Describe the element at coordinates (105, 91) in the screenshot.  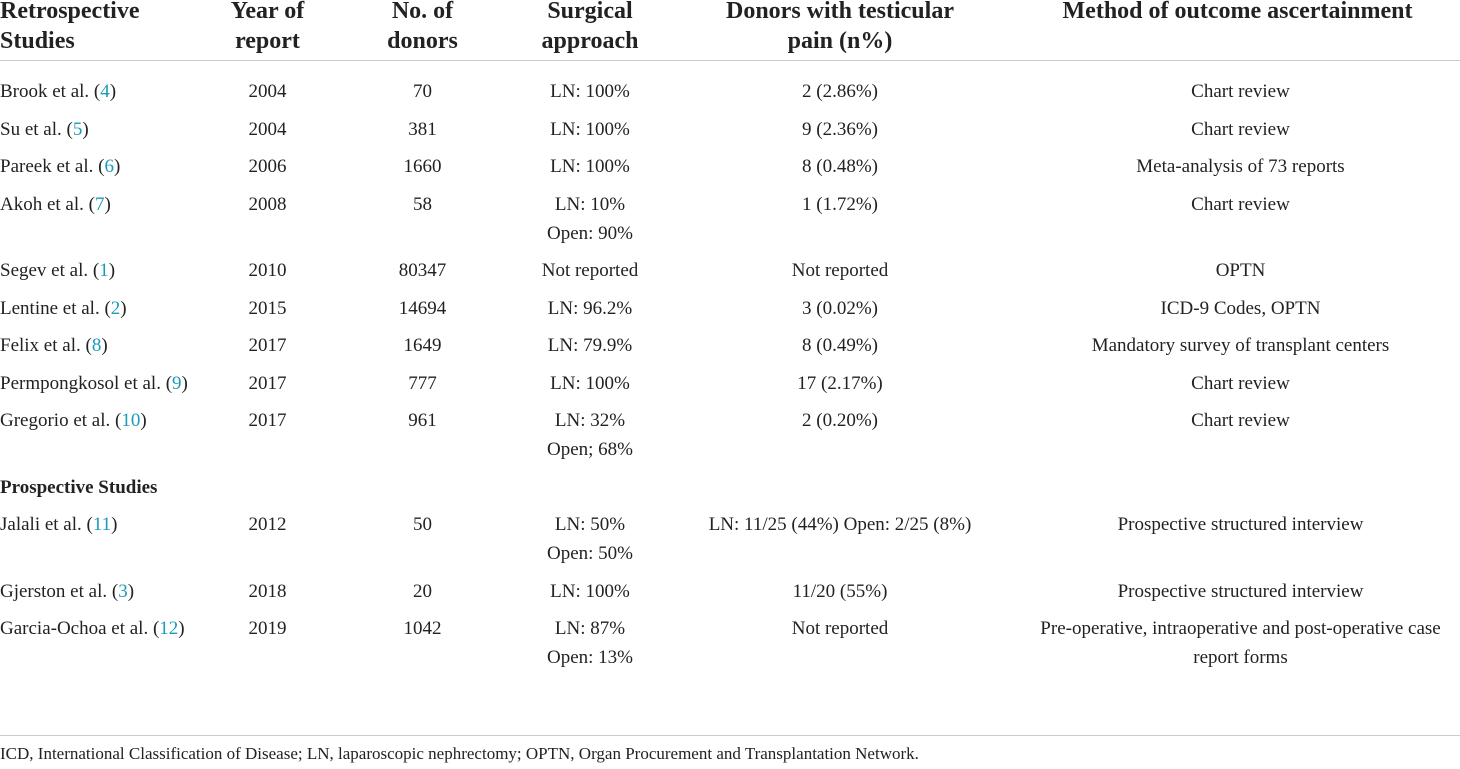
I see `reference-link: 4` at that location.